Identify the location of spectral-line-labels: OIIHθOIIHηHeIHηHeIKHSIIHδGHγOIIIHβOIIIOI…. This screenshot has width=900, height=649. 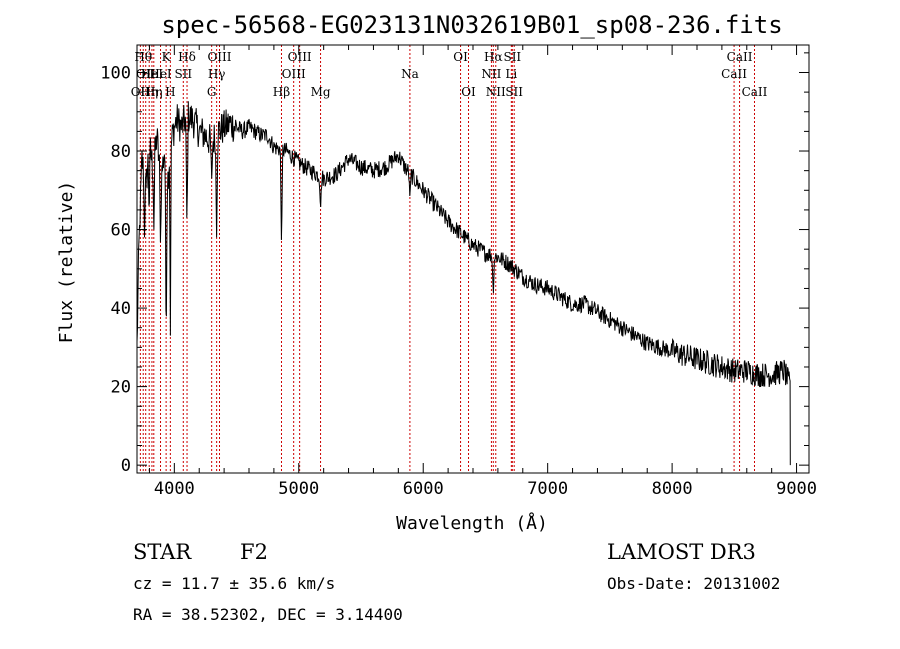
(449, 74).